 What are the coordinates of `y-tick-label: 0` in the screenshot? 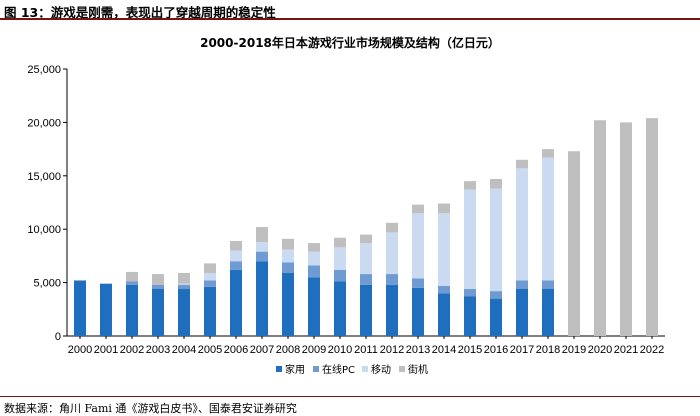 It's located at (58, 337).